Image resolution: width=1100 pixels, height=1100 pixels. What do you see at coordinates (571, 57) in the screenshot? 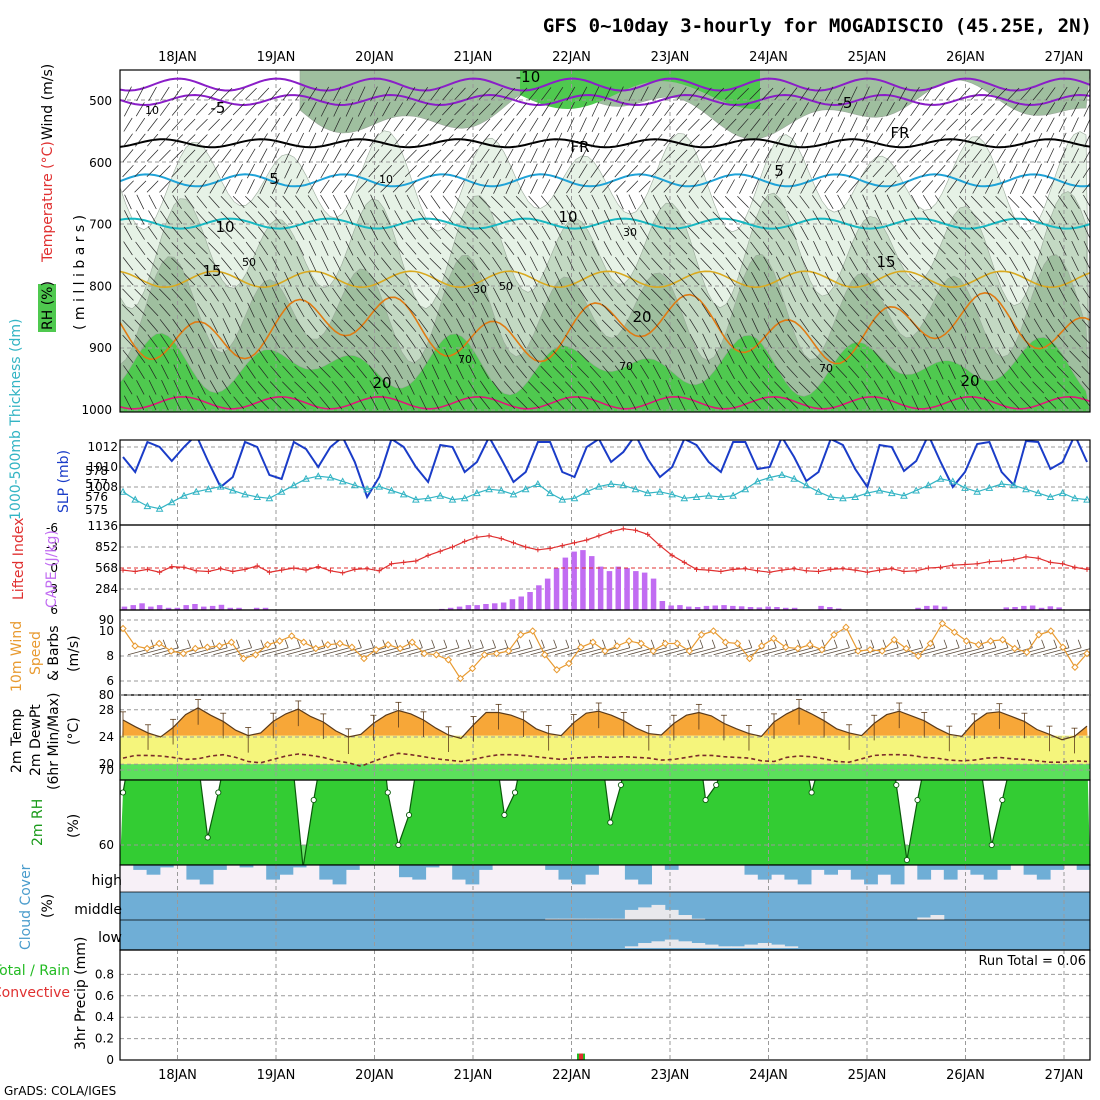
I see `top-date-22JAN: 22JAN` at bounding box center [571, 57].